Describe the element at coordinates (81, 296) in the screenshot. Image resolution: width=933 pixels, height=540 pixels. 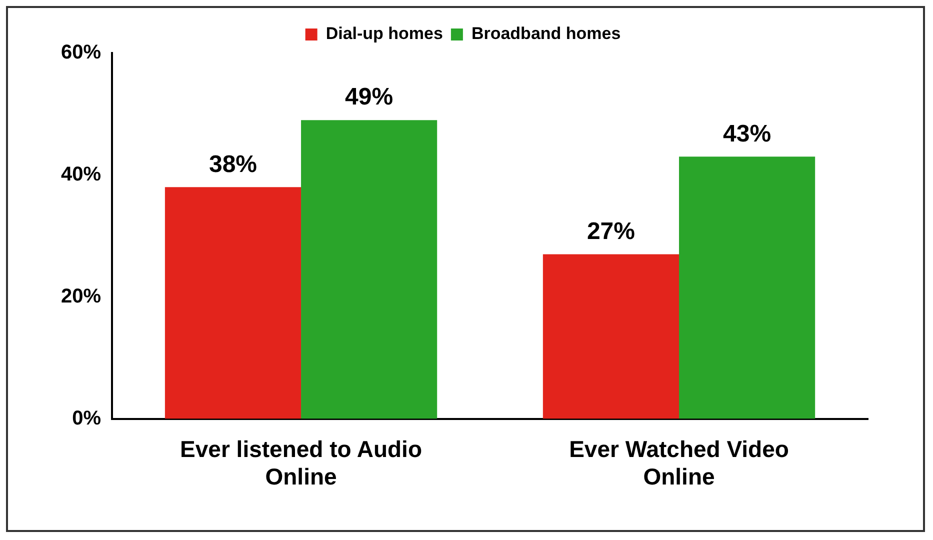
I see `y-tick-label: 20%` at that location.